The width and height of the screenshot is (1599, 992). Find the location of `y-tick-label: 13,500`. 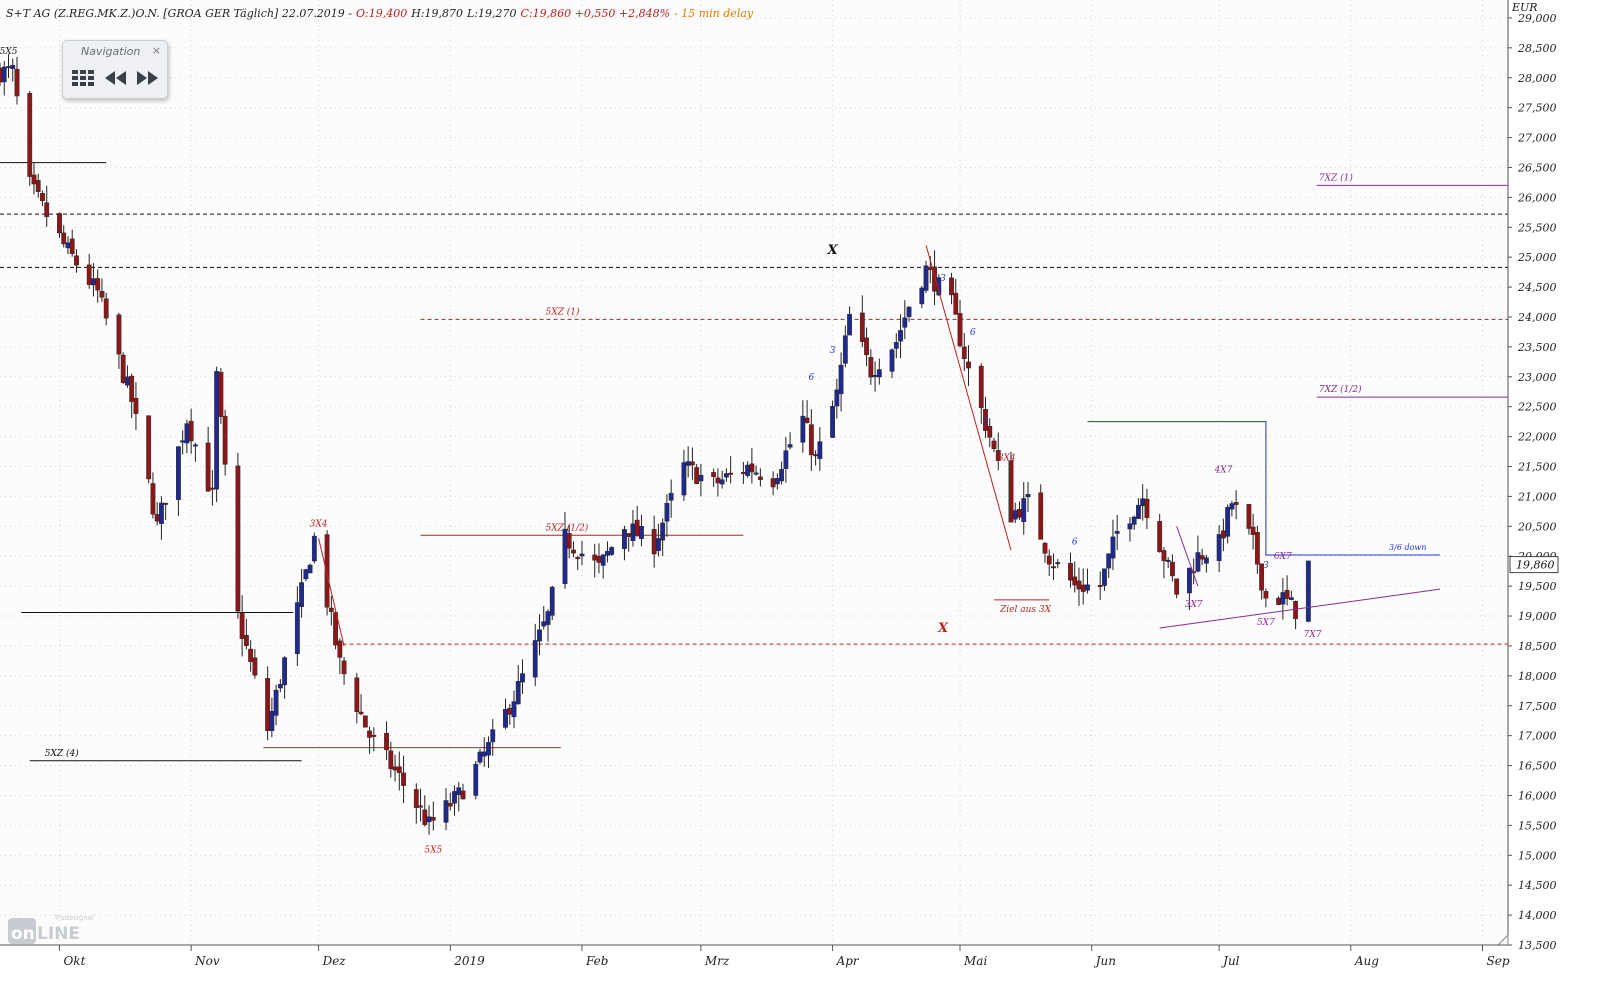

y-tick-label: 13,500 is located at coordinates (1537, 945).